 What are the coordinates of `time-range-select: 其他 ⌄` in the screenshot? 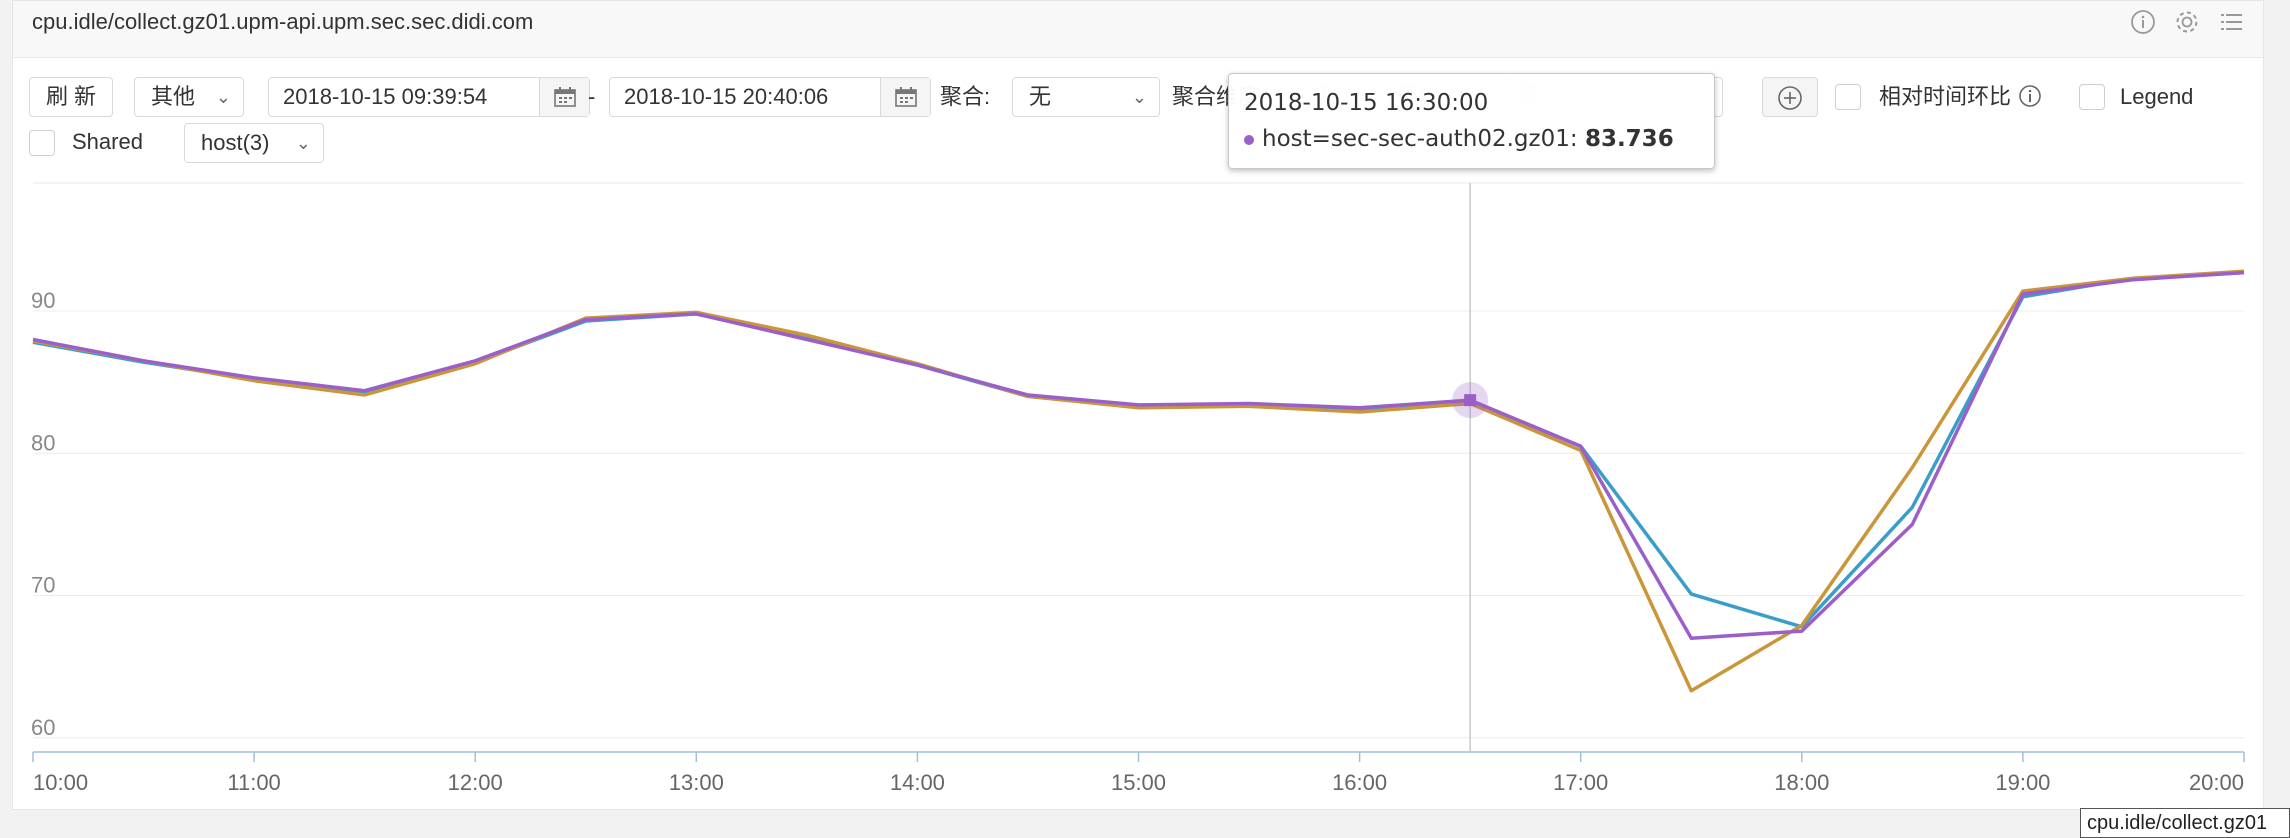 It's located at (189, 97).